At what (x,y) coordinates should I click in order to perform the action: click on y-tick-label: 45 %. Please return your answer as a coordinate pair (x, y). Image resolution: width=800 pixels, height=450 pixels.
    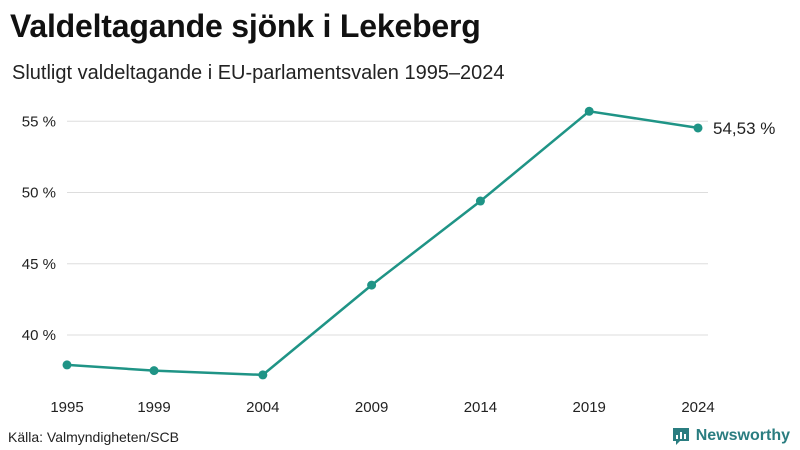
    Looking at the image, I should click on (39, 264).